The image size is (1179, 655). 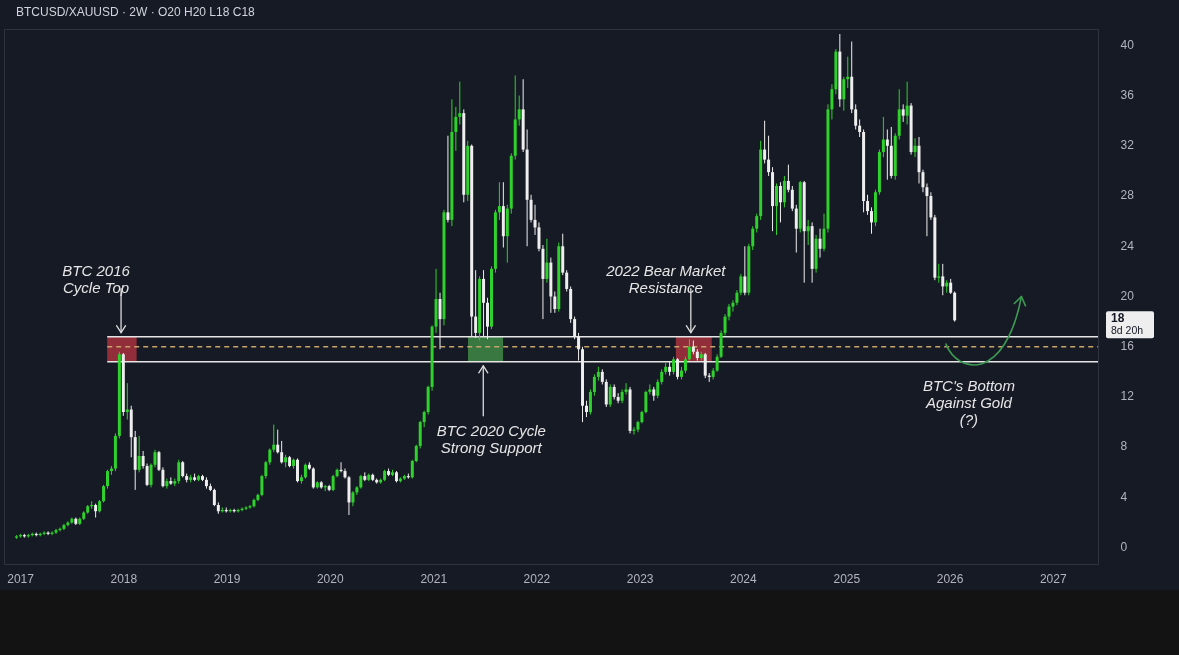 I want to click on x-tick-label: 2017, so click(x=21, y=578).